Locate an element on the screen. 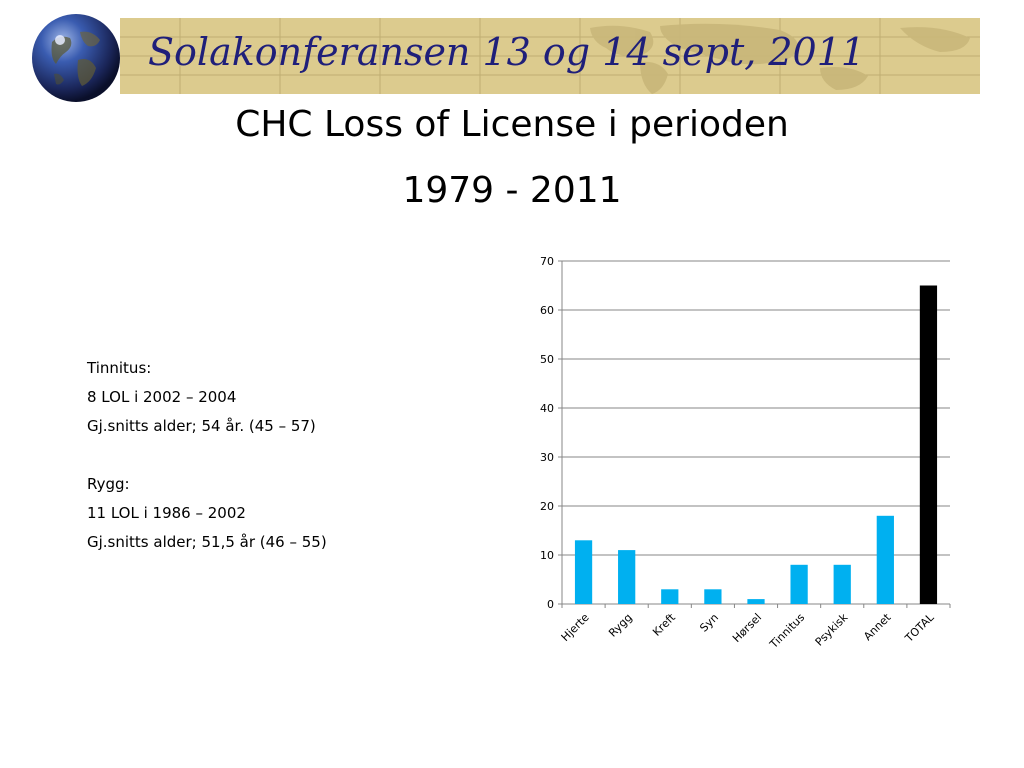  notes-line: 11 LOL i 1986 – 2002 is located at coordinates (166, 513).